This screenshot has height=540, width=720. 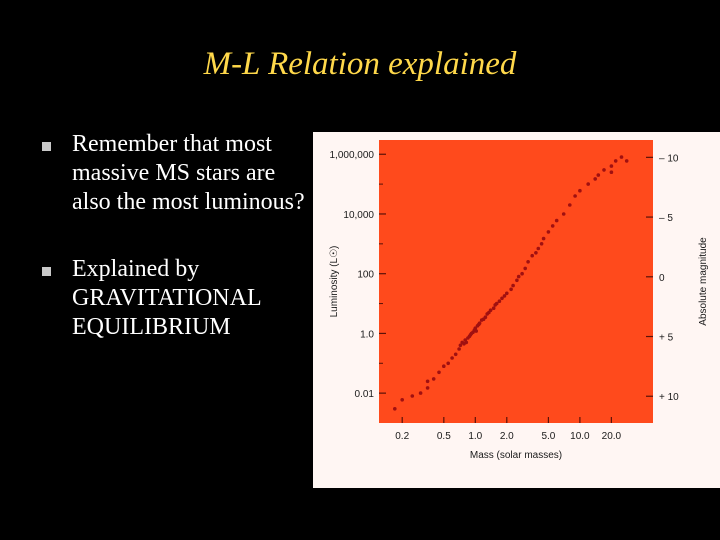 I want to click on y2-tick-label: + 10, so click(x=669, y=397).